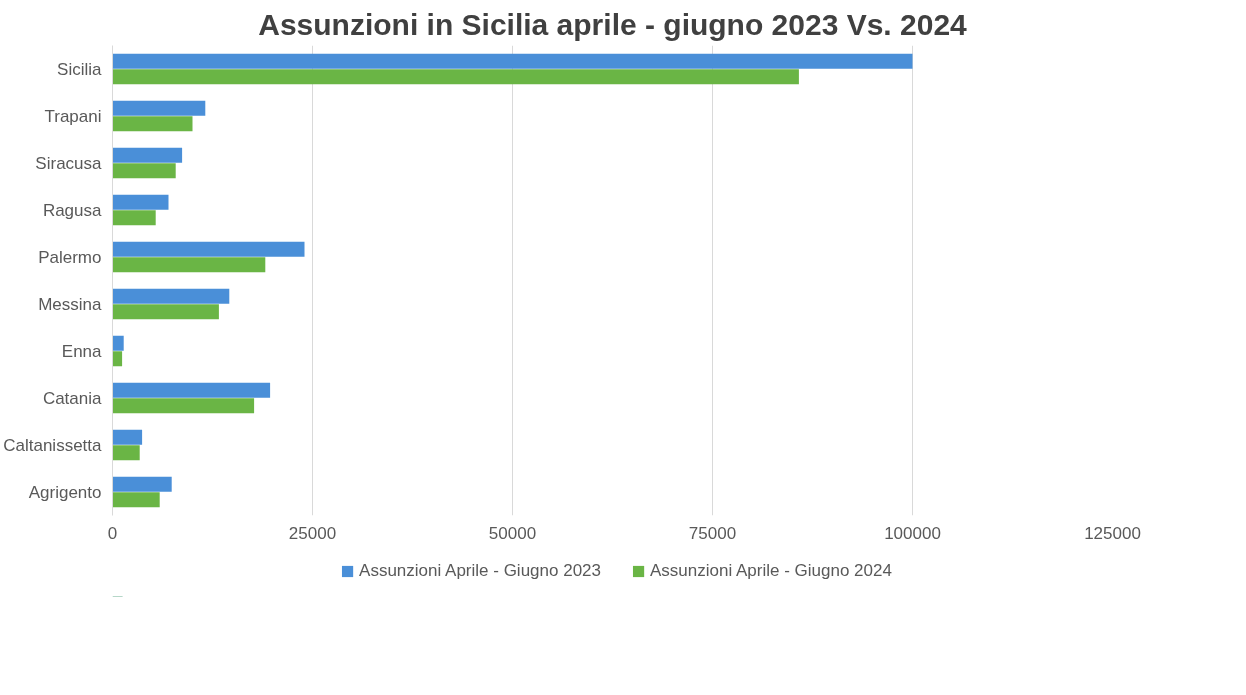 This screenshot has width=1246, height=695. Describe the element at coordinates (70, 257) in the screenshot. I see `y-tick-label: Palermo` at that location.